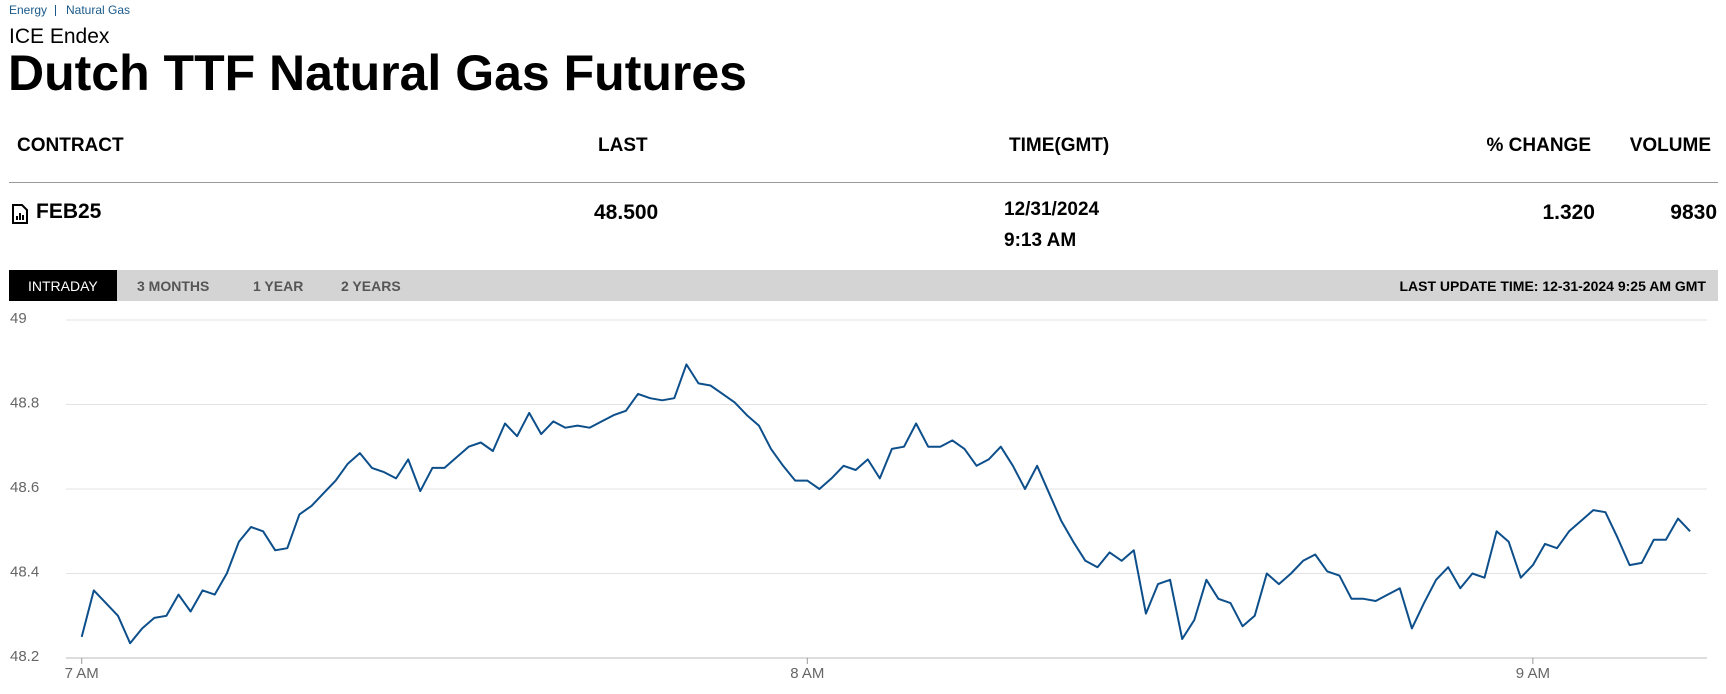  Describe the element at coordinates (173, 286) in the screenshot. I see `tab: 3 MONTHS` at that location.